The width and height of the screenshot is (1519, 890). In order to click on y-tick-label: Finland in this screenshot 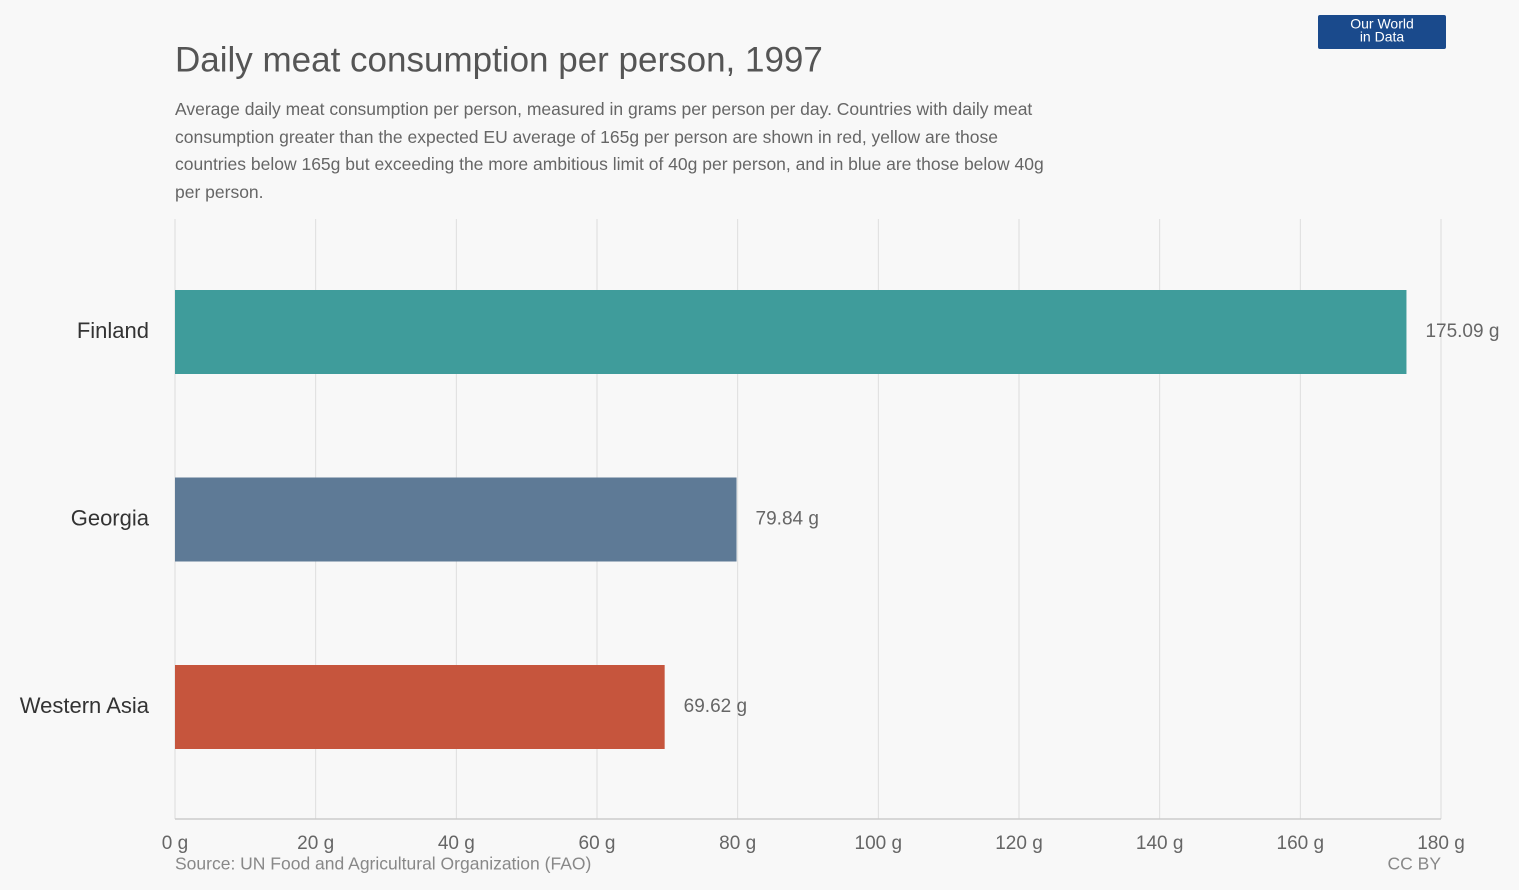, I will do `click(113, 330)`.